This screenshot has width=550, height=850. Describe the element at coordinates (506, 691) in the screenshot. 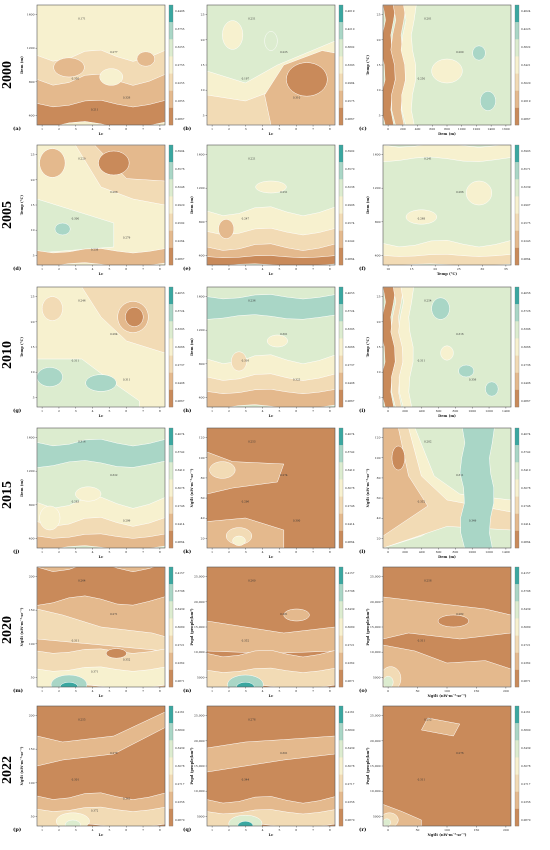

I see `x-tick-label: 200` at that location.